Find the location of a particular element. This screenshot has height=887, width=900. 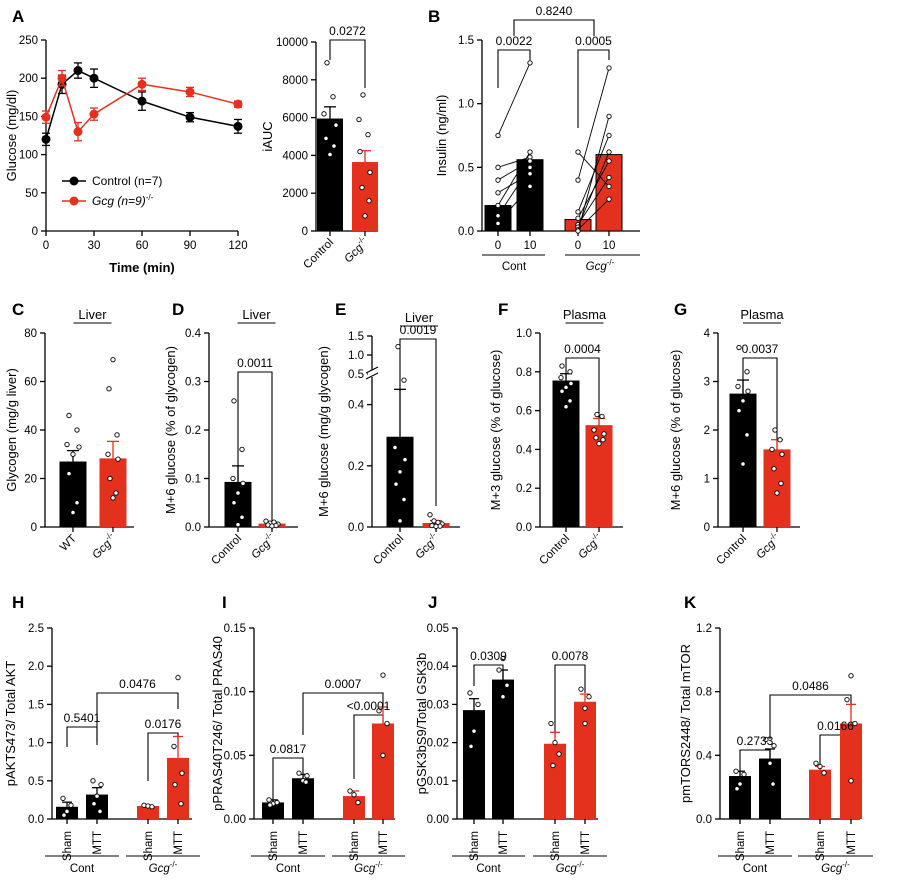

p-value: 0.0166 is located at coordinates (835, 726).